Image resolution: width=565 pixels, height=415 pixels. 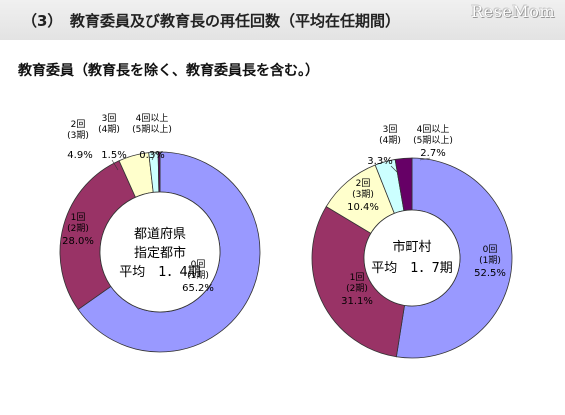 What do you see at coordinates (168, 71) in the screenshot?
I see `subtitle: 教育委員（教育長を除く、教育委員長を含む。）` at bounding box center [168, 71].